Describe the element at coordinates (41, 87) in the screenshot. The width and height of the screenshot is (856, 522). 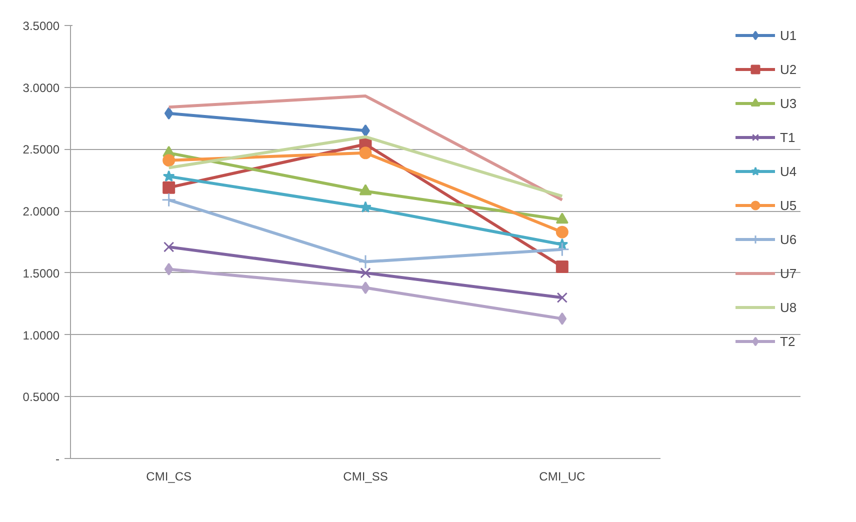
I see `y-tick-label: 3.0000` at that location.